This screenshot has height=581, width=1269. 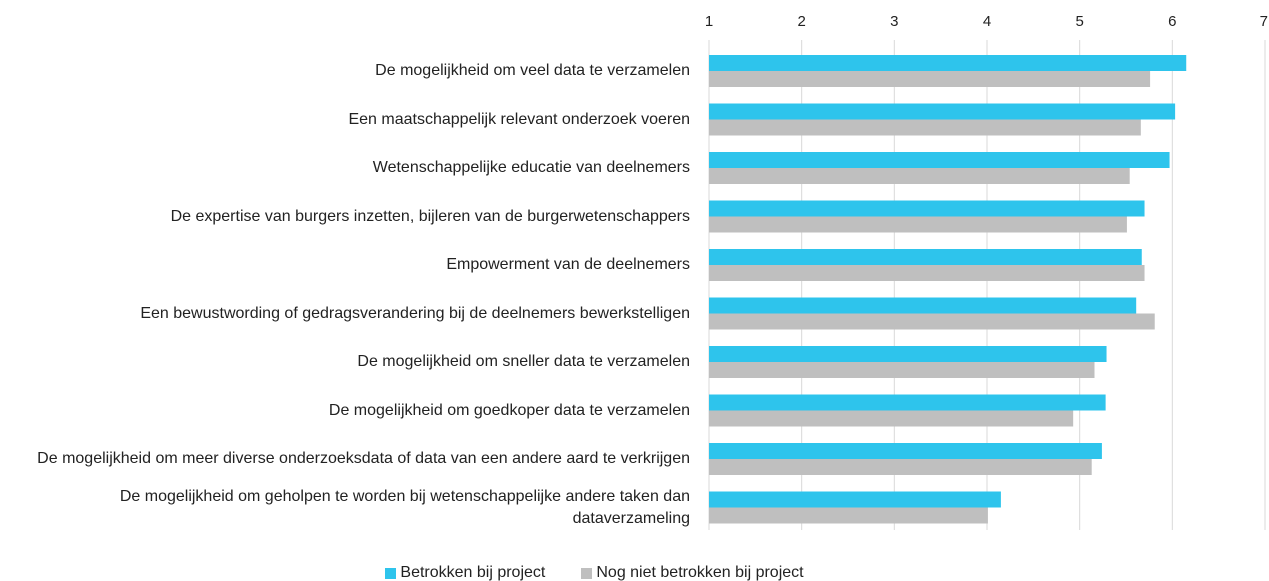 What do you see at coordinates (709, 21) in the screenshot?
I see `x-tick-label: 1` at bounding box center [709, 21].